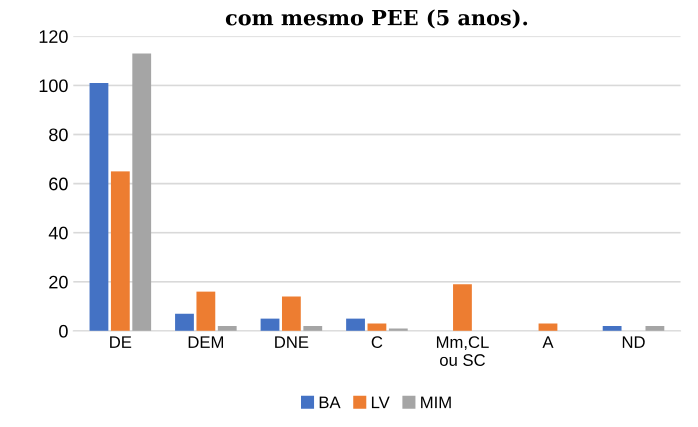 The height and width of the screenshot is (427, 698). What do you see at coordinates (63, 331) in the screenshot?
I see `y-tick-label: 0` at bounding box center [63, 331].